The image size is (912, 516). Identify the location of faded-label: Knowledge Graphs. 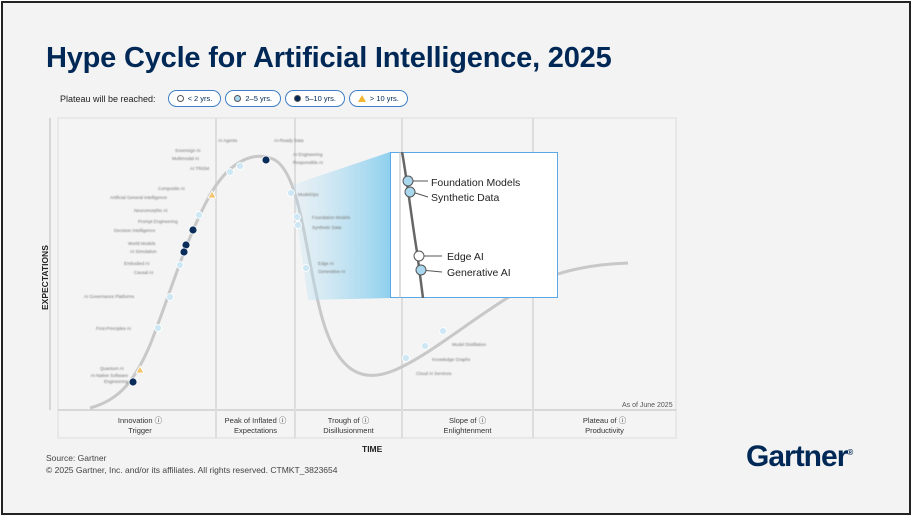
(451, 359).